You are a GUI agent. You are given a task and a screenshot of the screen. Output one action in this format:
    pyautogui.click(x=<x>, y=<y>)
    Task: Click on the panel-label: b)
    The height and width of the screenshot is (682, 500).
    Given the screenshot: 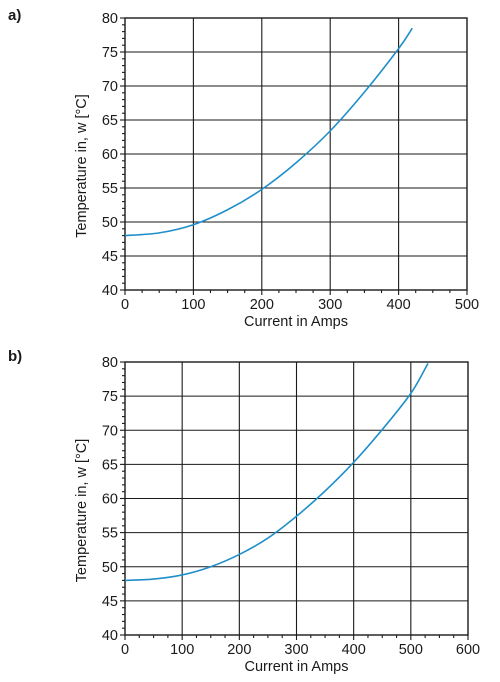 What is the action you would take?
    pyautogui.click(x=15, y=356)
    